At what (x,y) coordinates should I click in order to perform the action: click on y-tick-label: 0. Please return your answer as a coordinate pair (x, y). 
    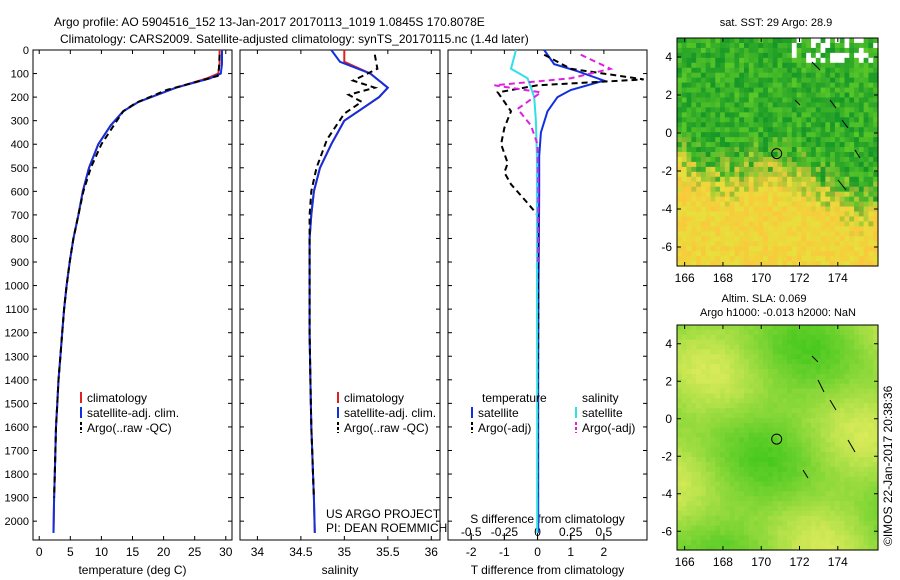
    Looking at the image, I should click on (668, 419).